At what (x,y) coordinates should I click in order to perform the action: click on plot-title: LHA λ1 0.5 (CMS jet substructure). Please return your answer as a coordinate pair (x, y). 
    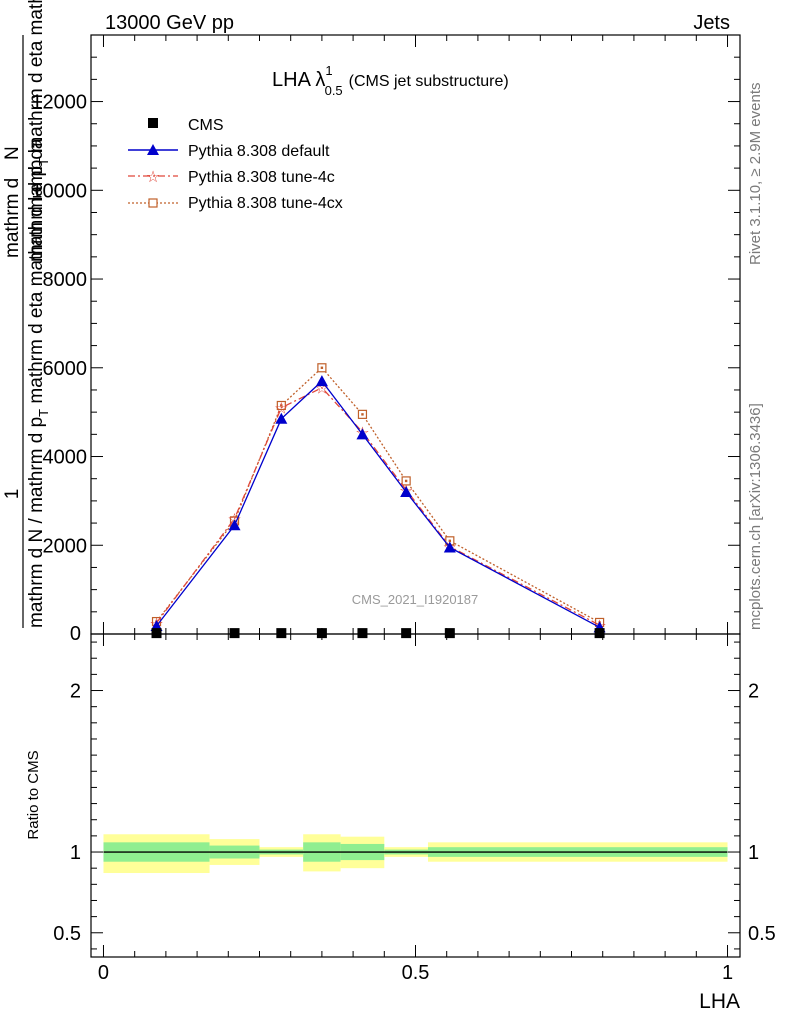
    Looking at the image, I should click on (390, 80).